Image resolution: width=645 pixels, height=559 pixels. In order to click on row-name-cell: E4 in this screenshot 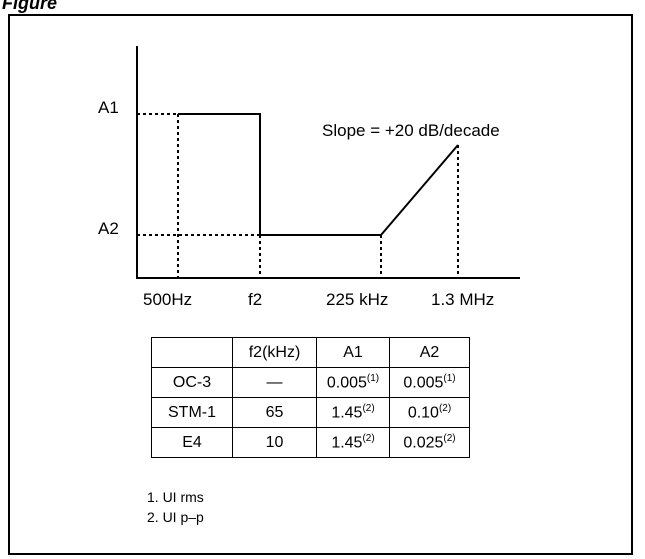, I will do `click(192, 442)`.